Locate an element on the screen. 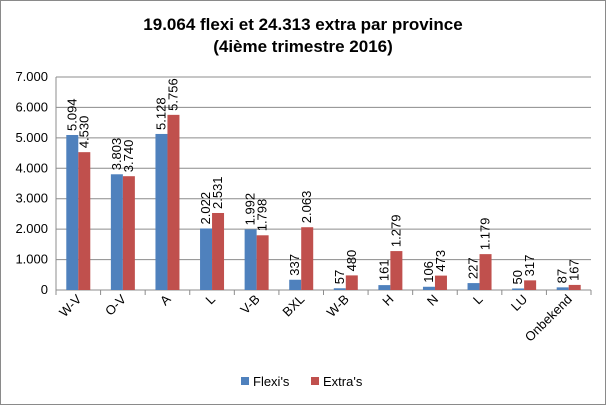 The width and height of the screenshot is (606, 405). data-label: 5.756 is located at coordinates (172, 94).